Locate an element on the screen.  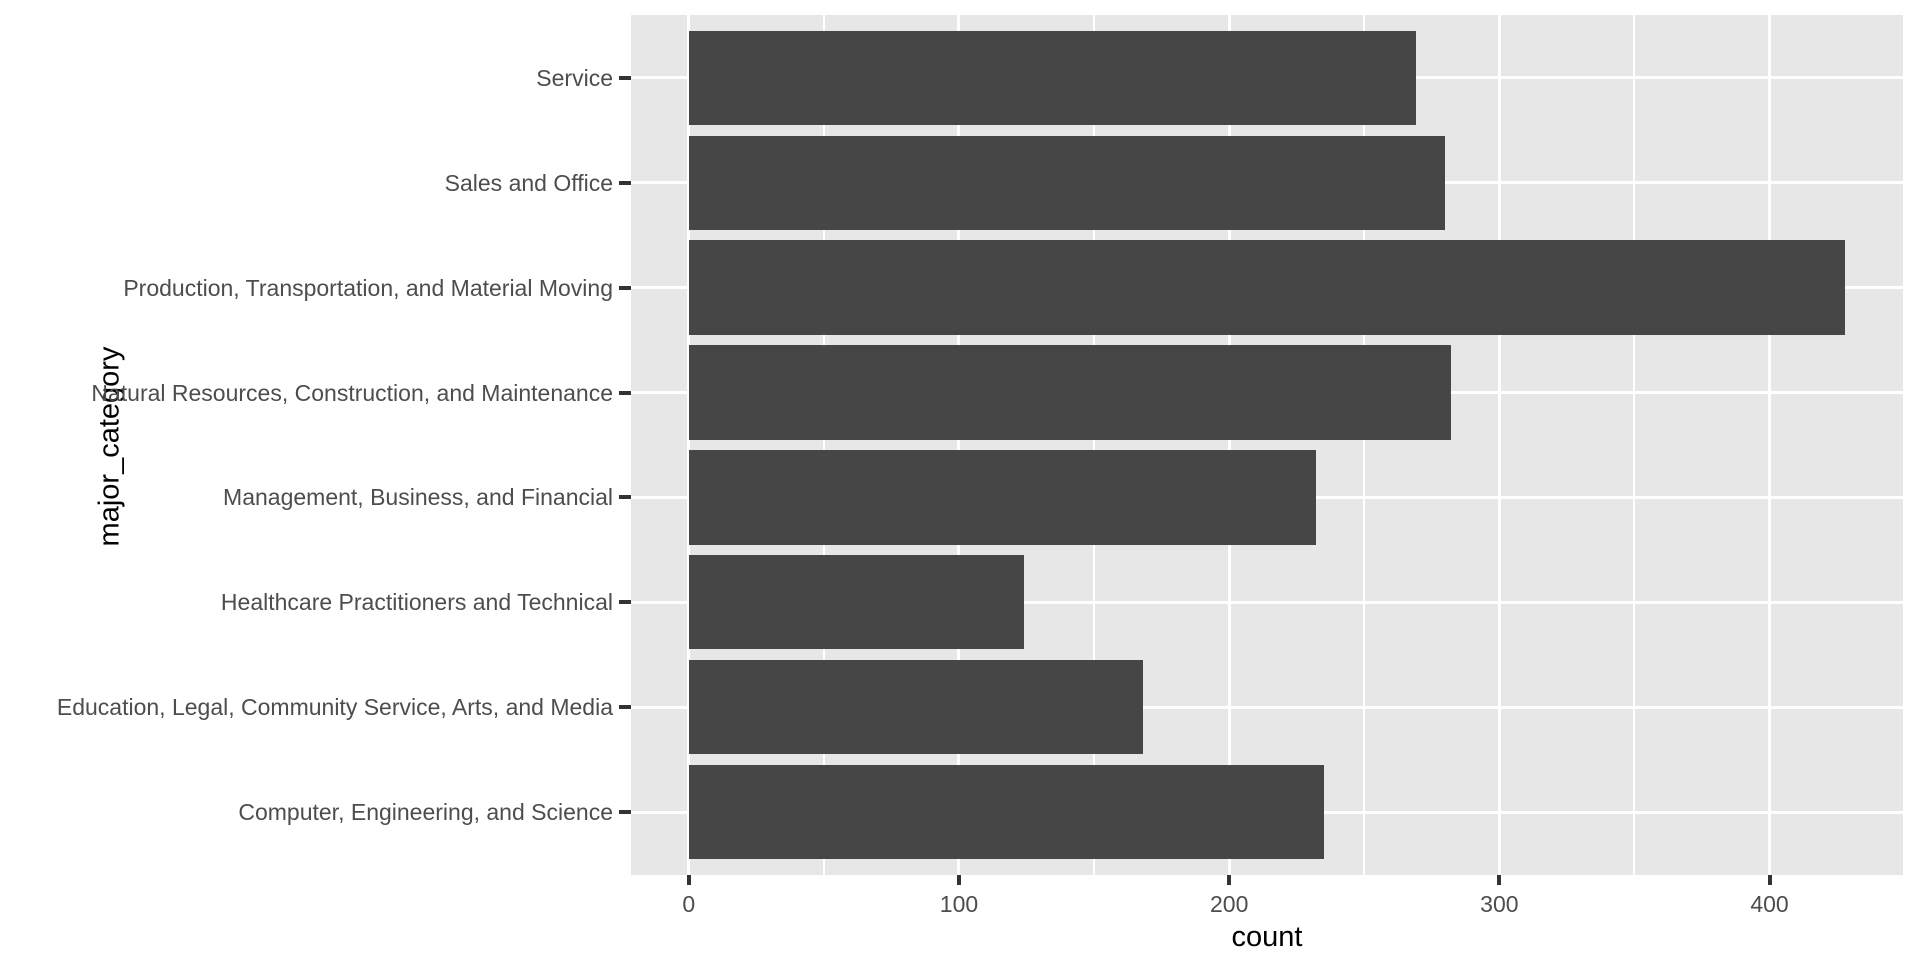
x-tick-label: 200 is located at coordinates (1229, 904).